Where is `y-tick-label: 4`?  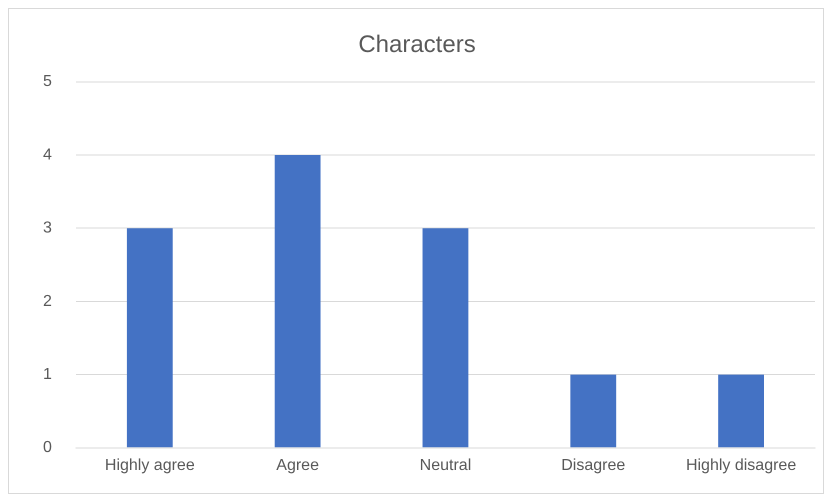
y-tick-label: 4 is located at coordinates (47, 155).